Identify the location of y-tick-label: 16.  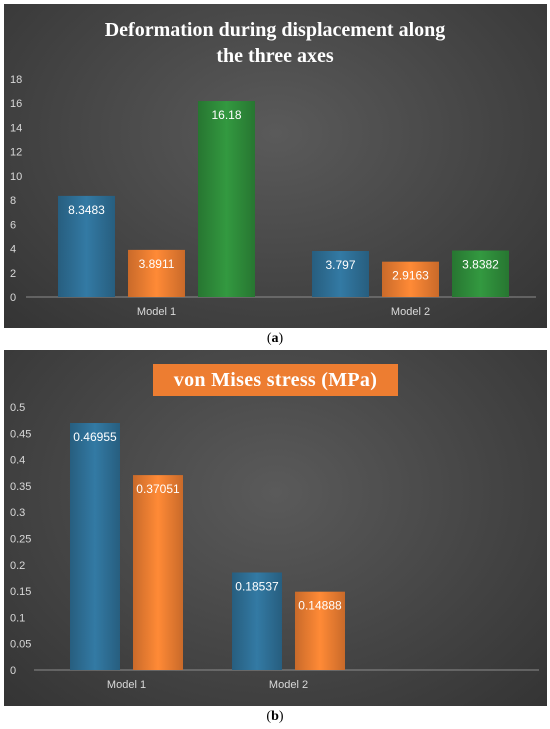
(16, 104).